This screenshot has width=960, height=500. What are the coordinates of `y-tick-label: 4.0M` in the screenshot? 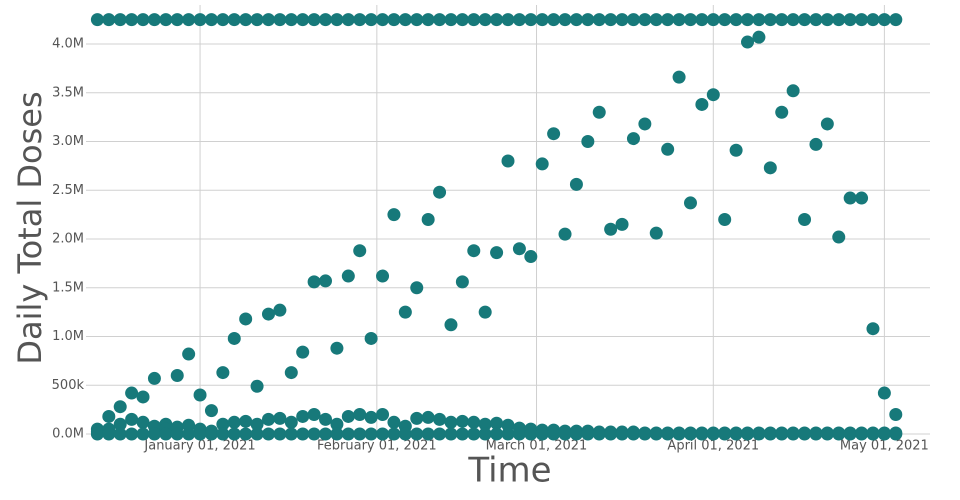 It's located at (68, 44).